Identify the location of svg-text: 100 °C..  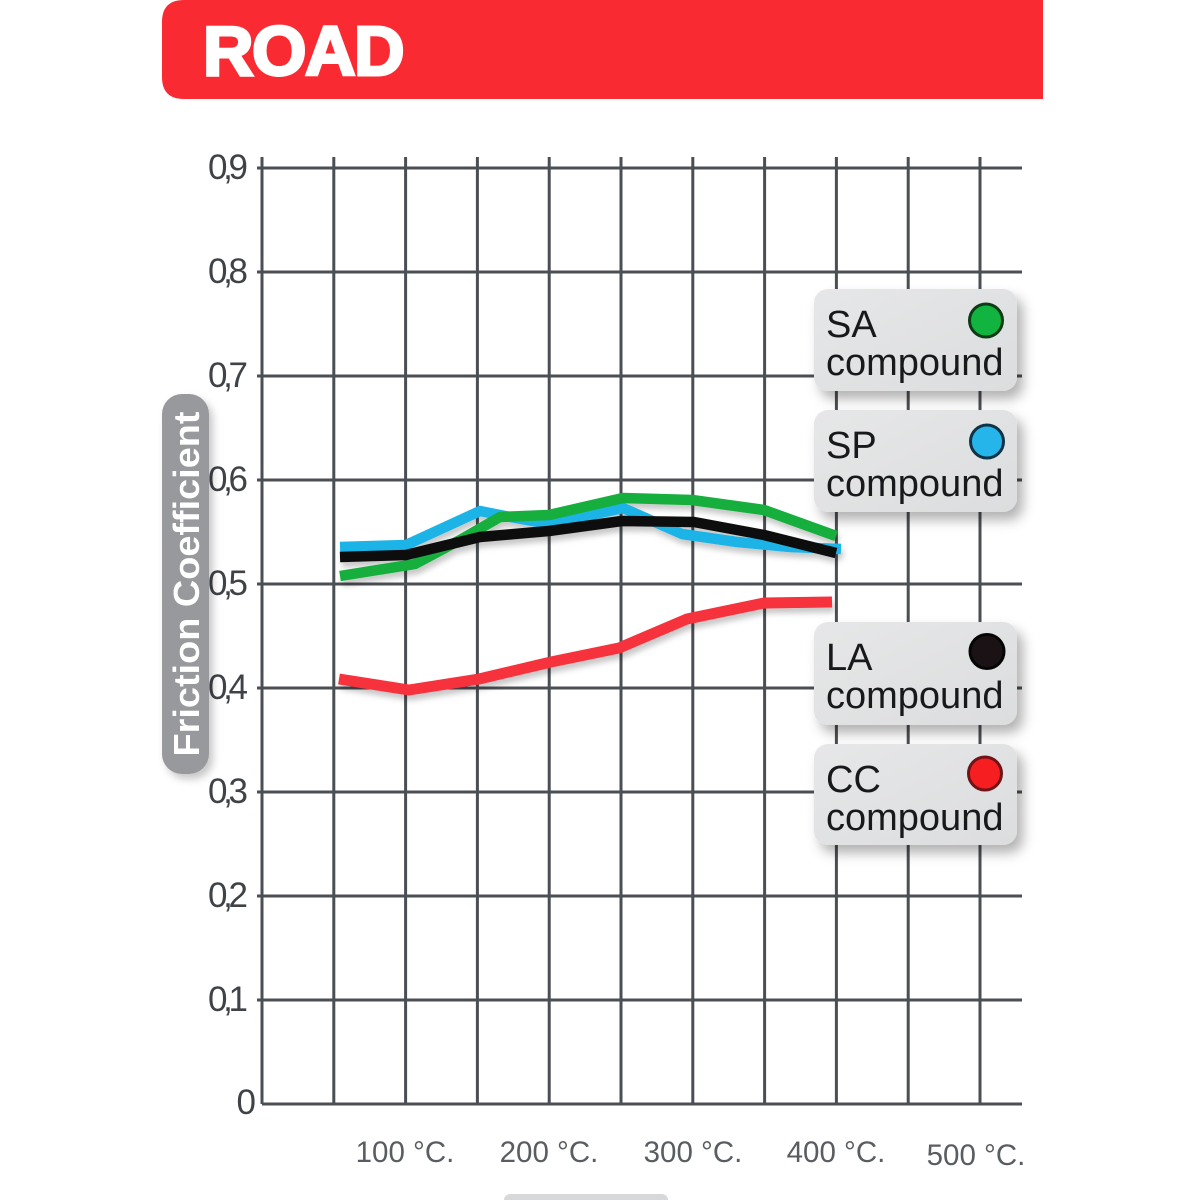
(405, 1152).